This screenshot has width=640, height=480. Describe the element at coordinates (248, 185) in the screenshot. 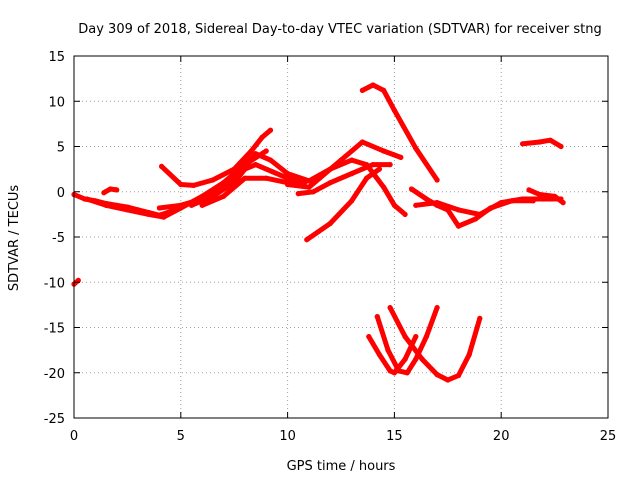

I see `series-arc-c` at that location.